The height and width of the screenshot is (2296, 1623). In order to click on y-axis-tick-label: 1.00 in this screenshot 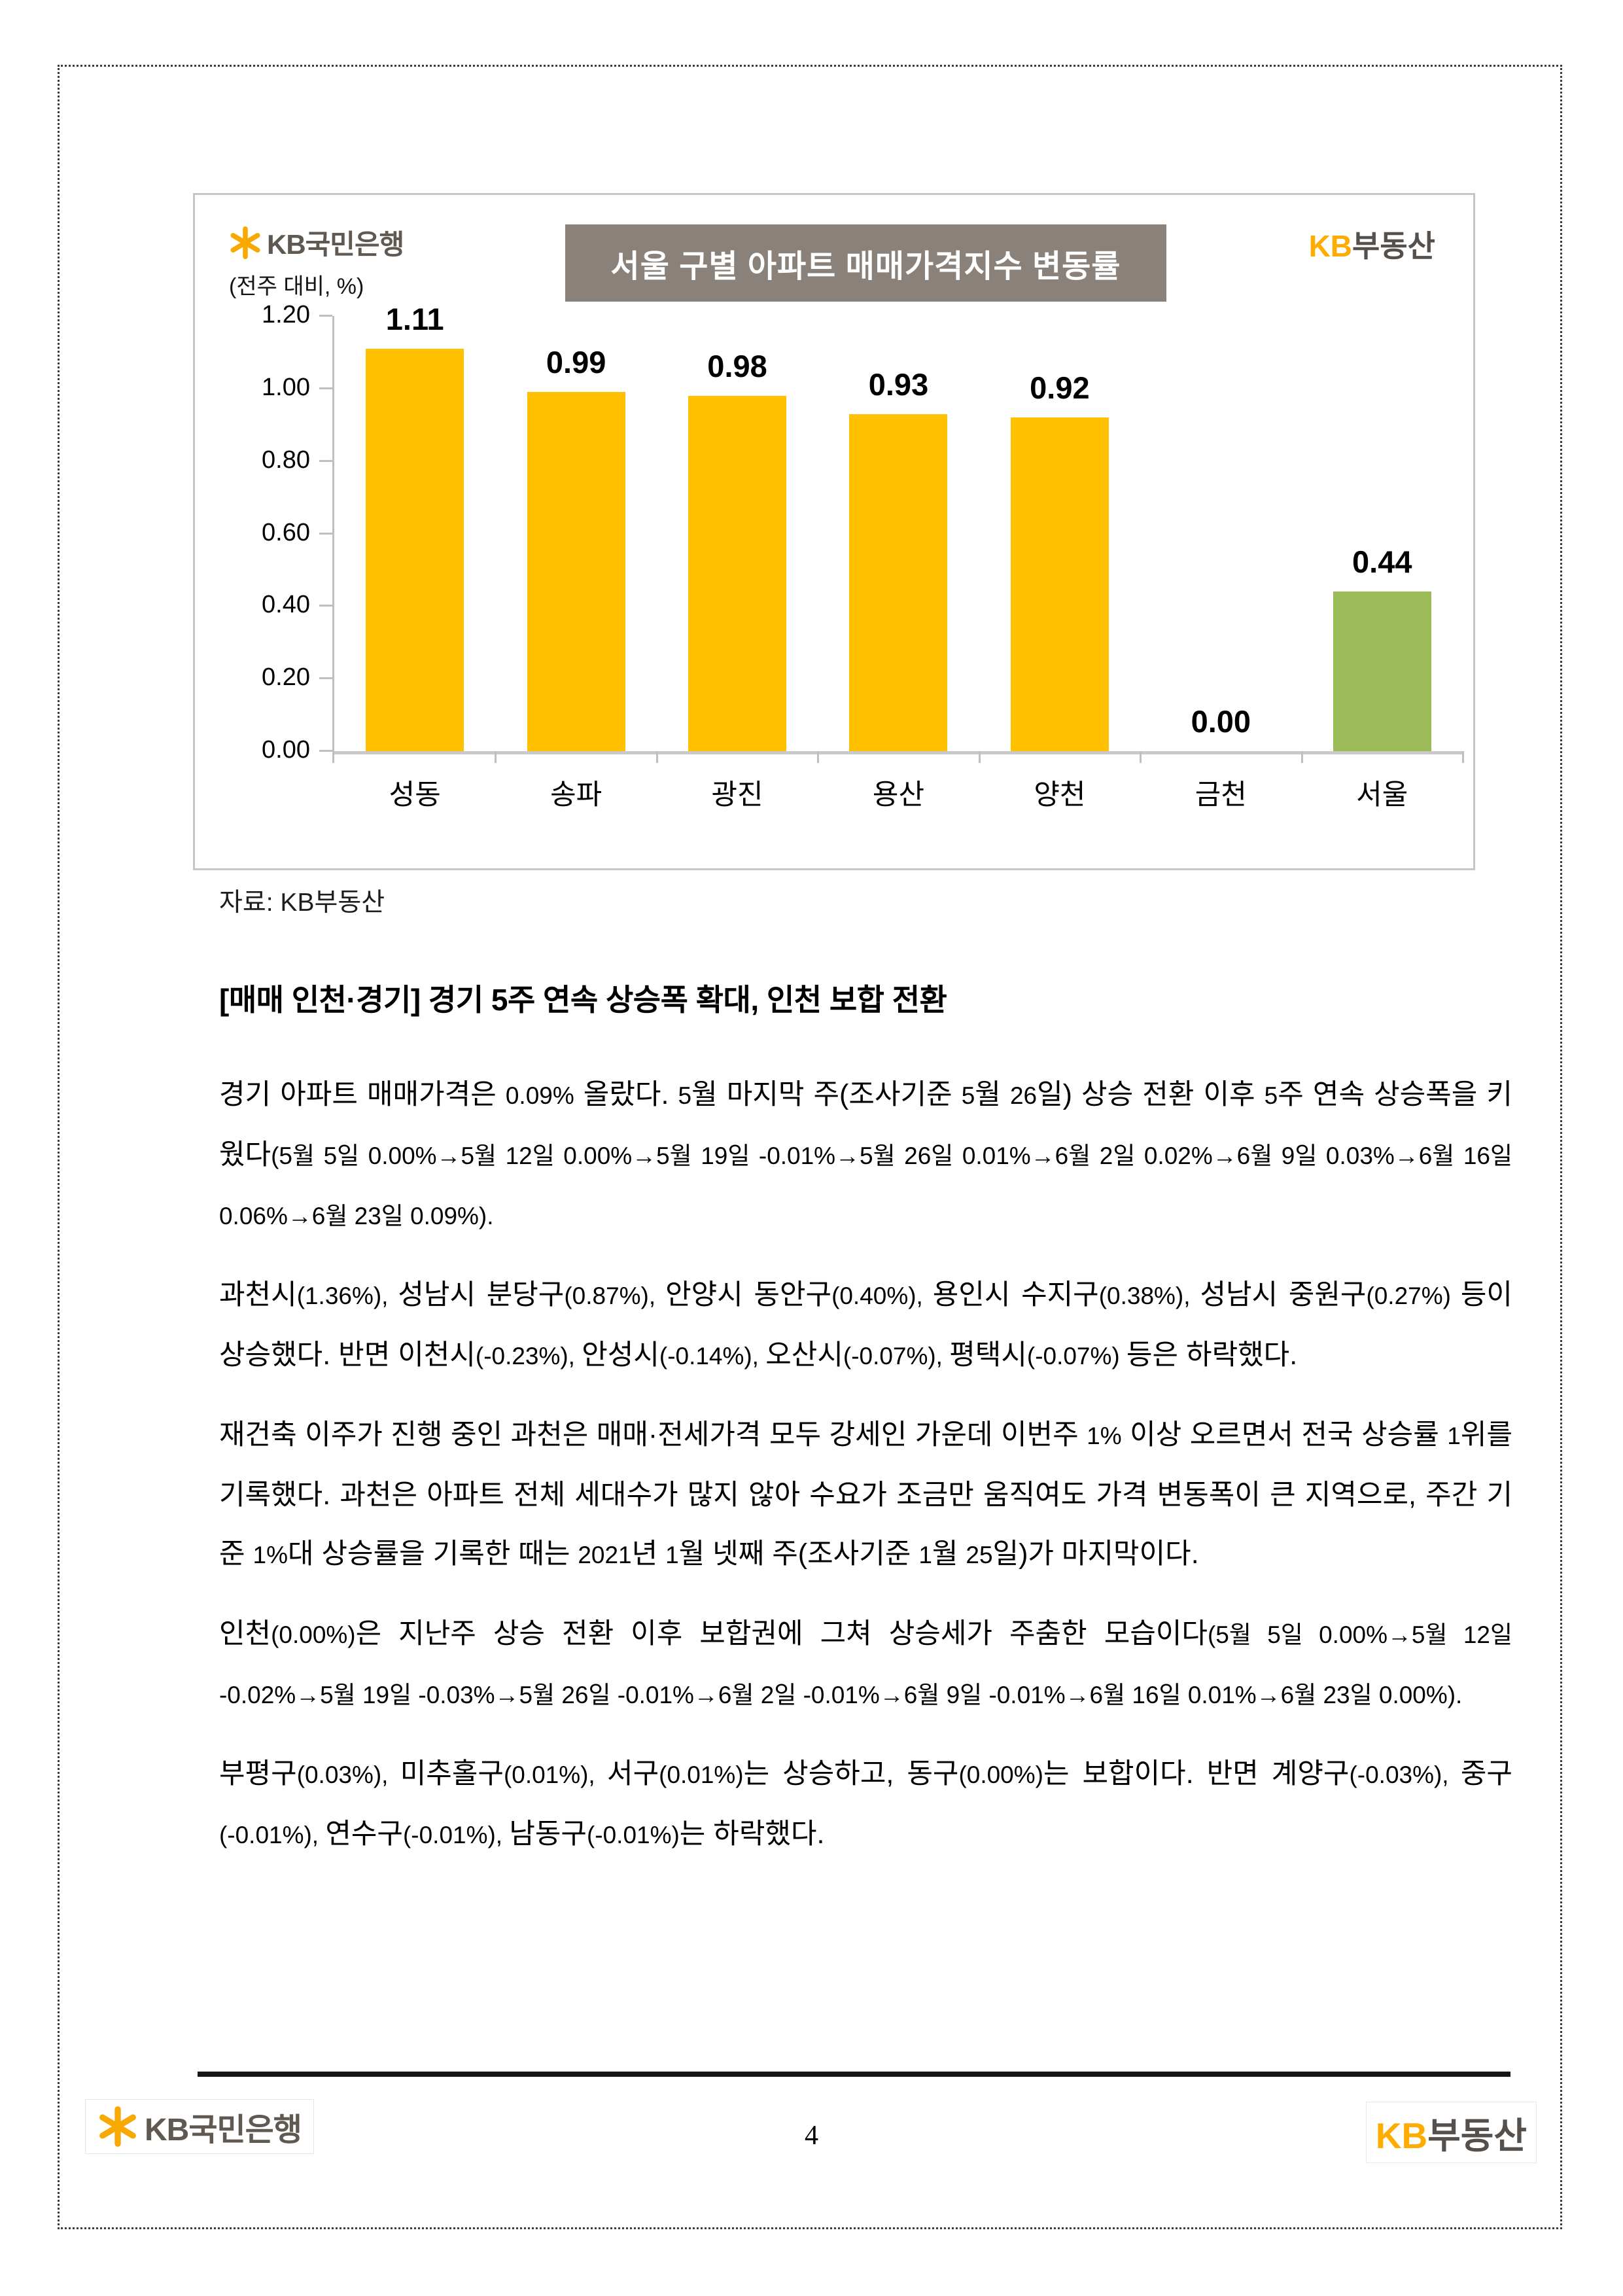, I will do `click(286, 387)`.